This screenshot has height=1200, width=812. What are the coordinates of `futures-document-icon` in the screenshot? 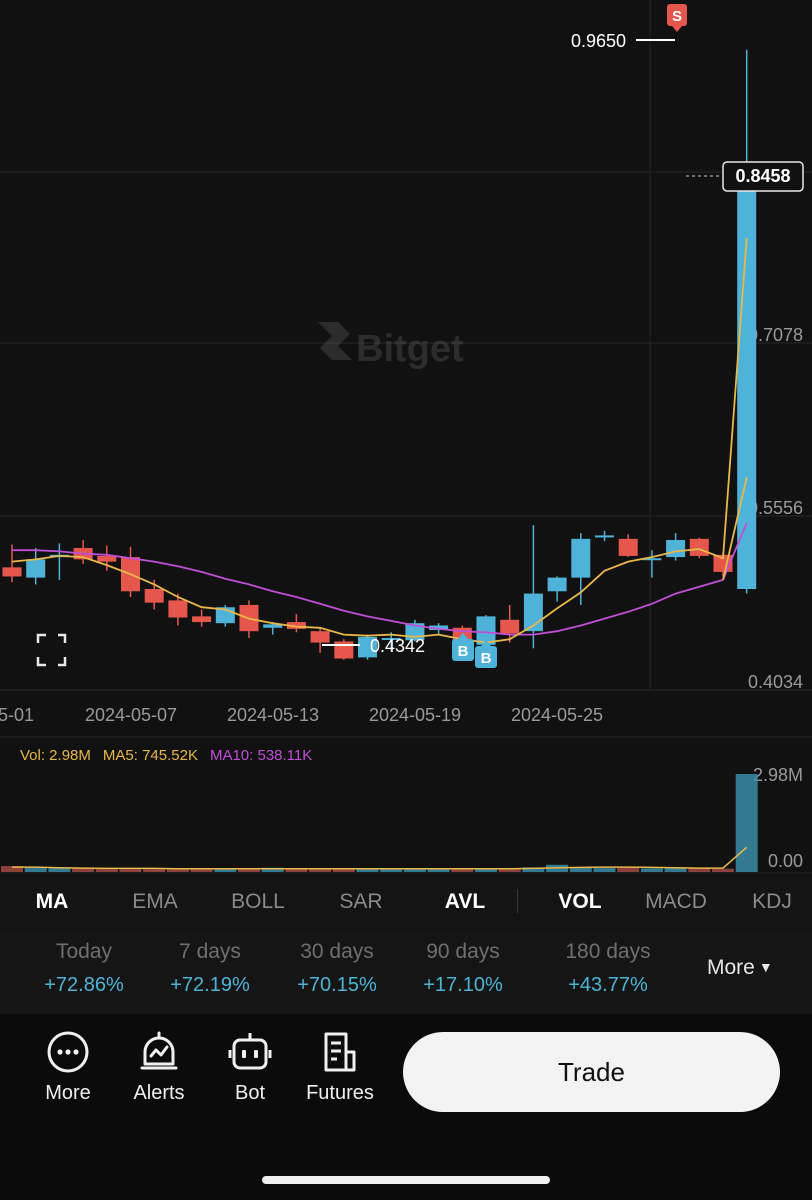 It's located at (340, 1052).